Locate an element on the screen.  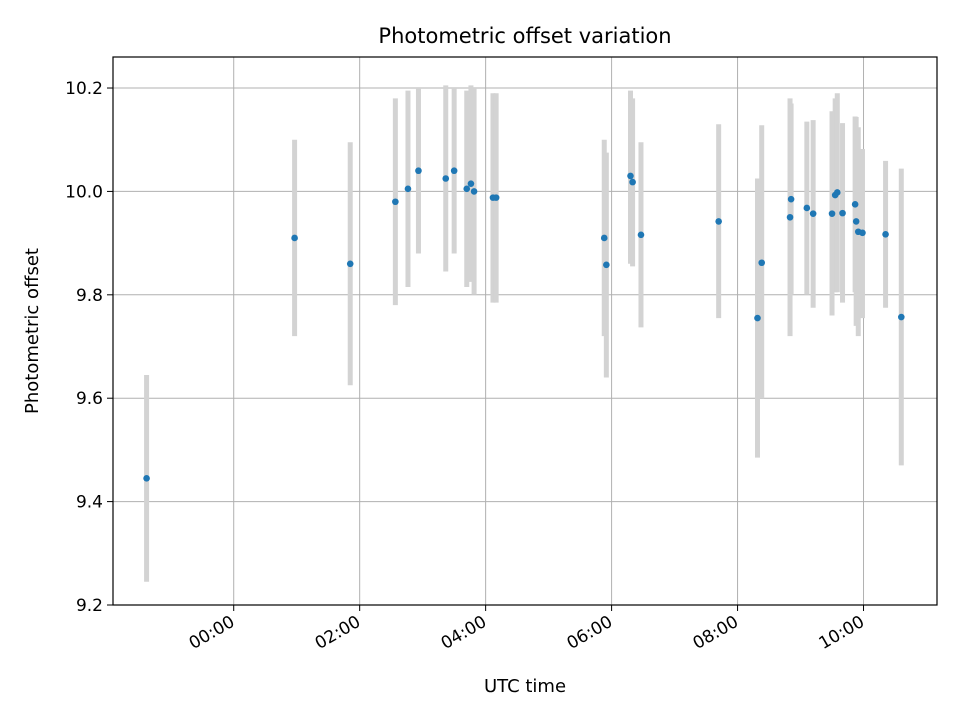
y-tick-label-4: 10.0 is located at coordinates (84, 192).